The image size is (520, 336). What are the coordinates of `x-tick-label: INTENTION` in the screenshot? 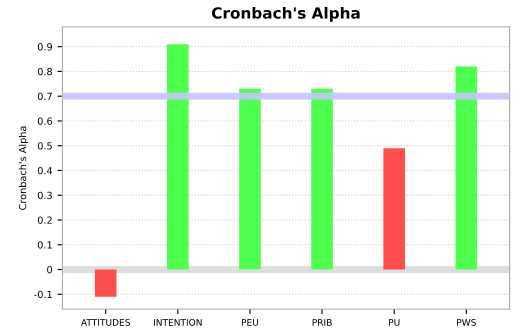 It's located at (178, 322).